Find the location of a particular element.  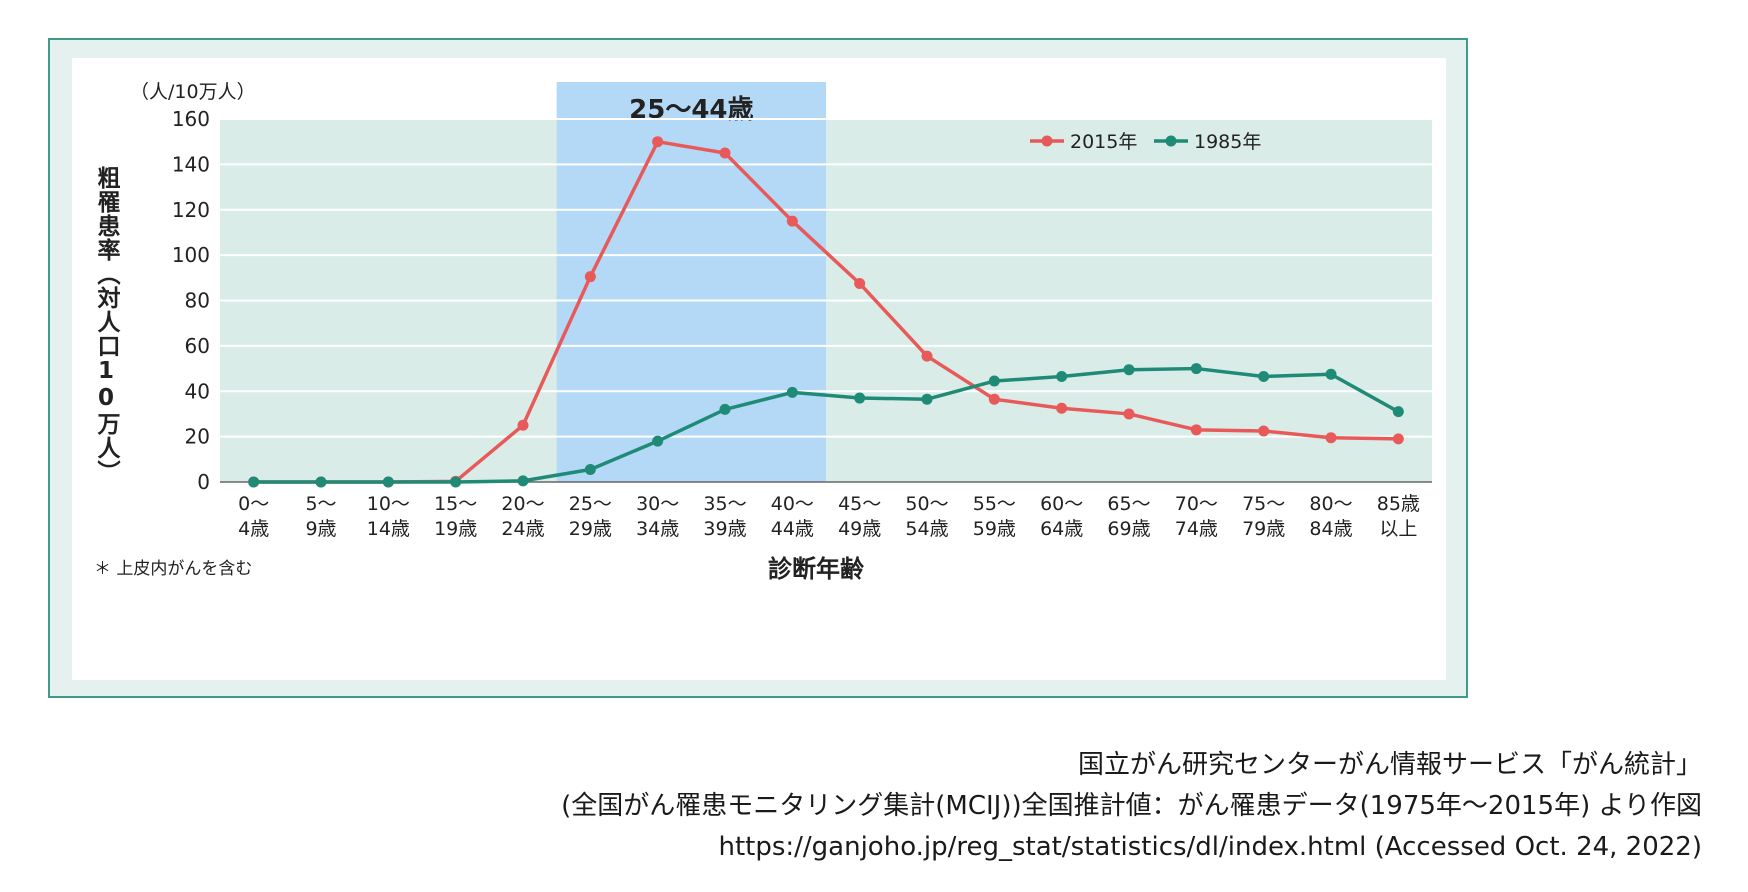

x-tick-label: 54歳 is located at coordinates (926, 529).